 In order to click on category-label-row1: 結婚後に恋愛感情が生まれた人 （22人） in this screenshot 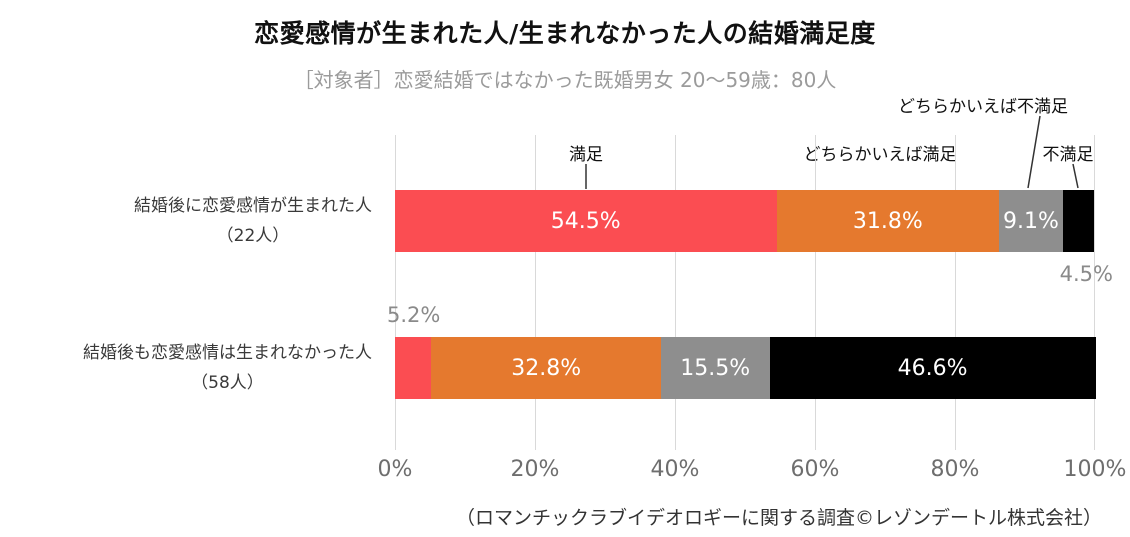, I will do `click(253, 222)`.